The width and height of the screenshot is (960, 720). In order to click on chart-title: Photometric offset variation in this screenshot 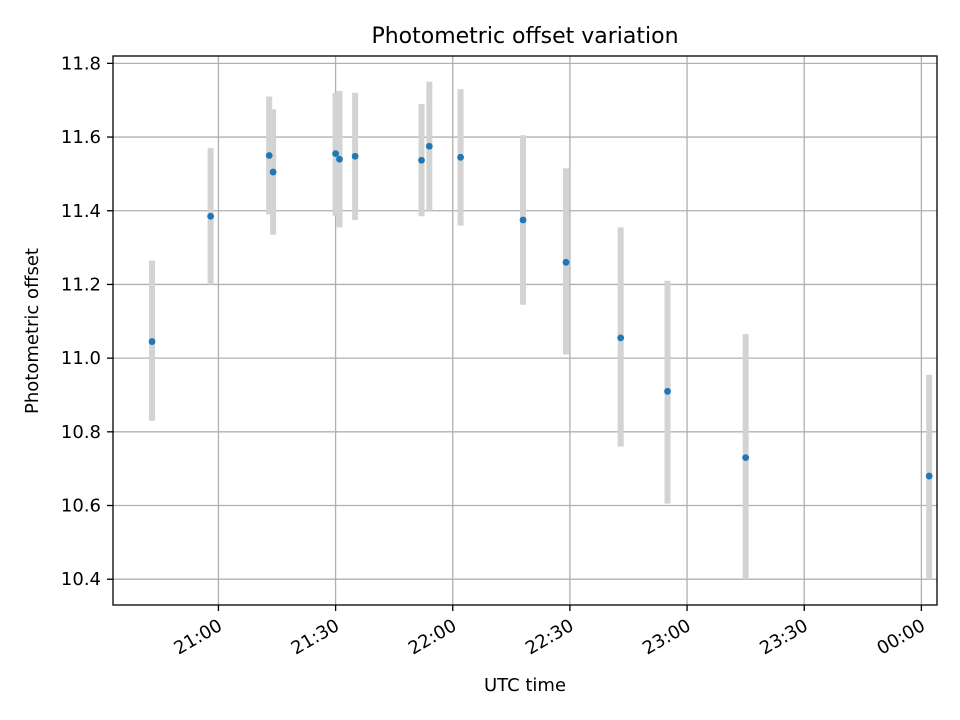, I will do `click(524, 36)`.